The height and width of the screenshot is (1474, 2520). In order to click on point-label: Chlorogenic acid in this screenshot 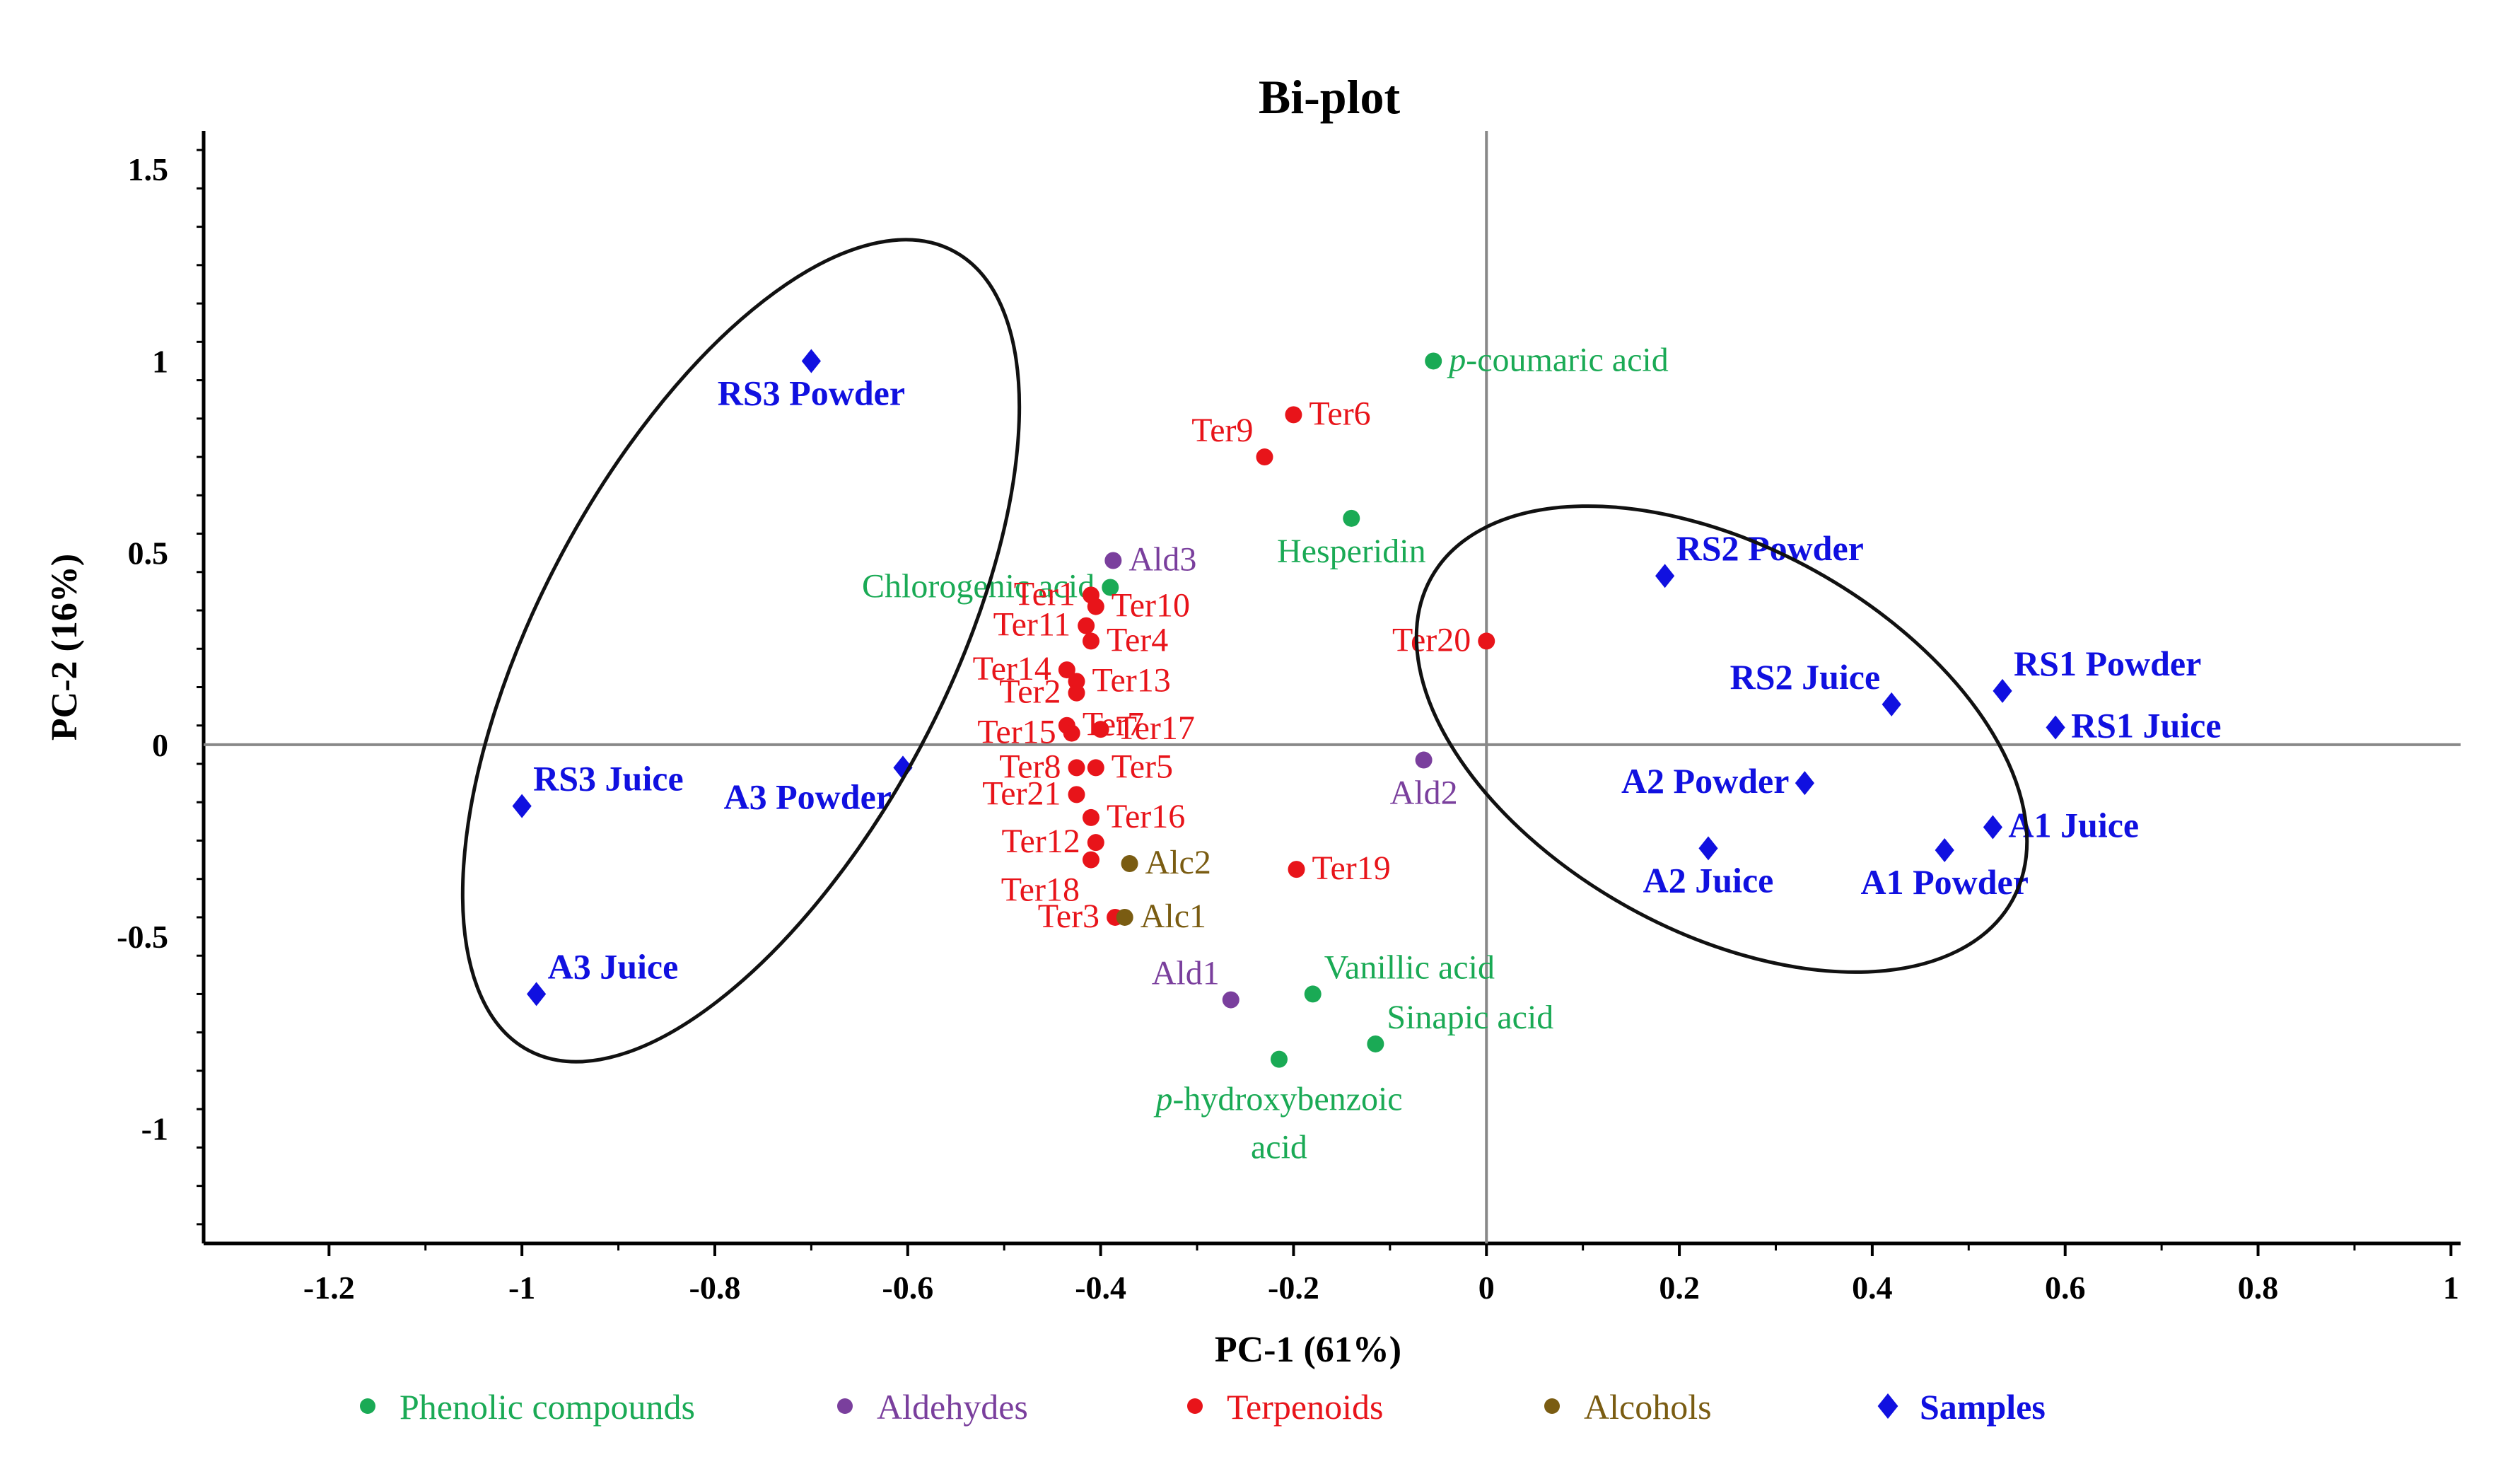, I will do `click(979, 586)`.